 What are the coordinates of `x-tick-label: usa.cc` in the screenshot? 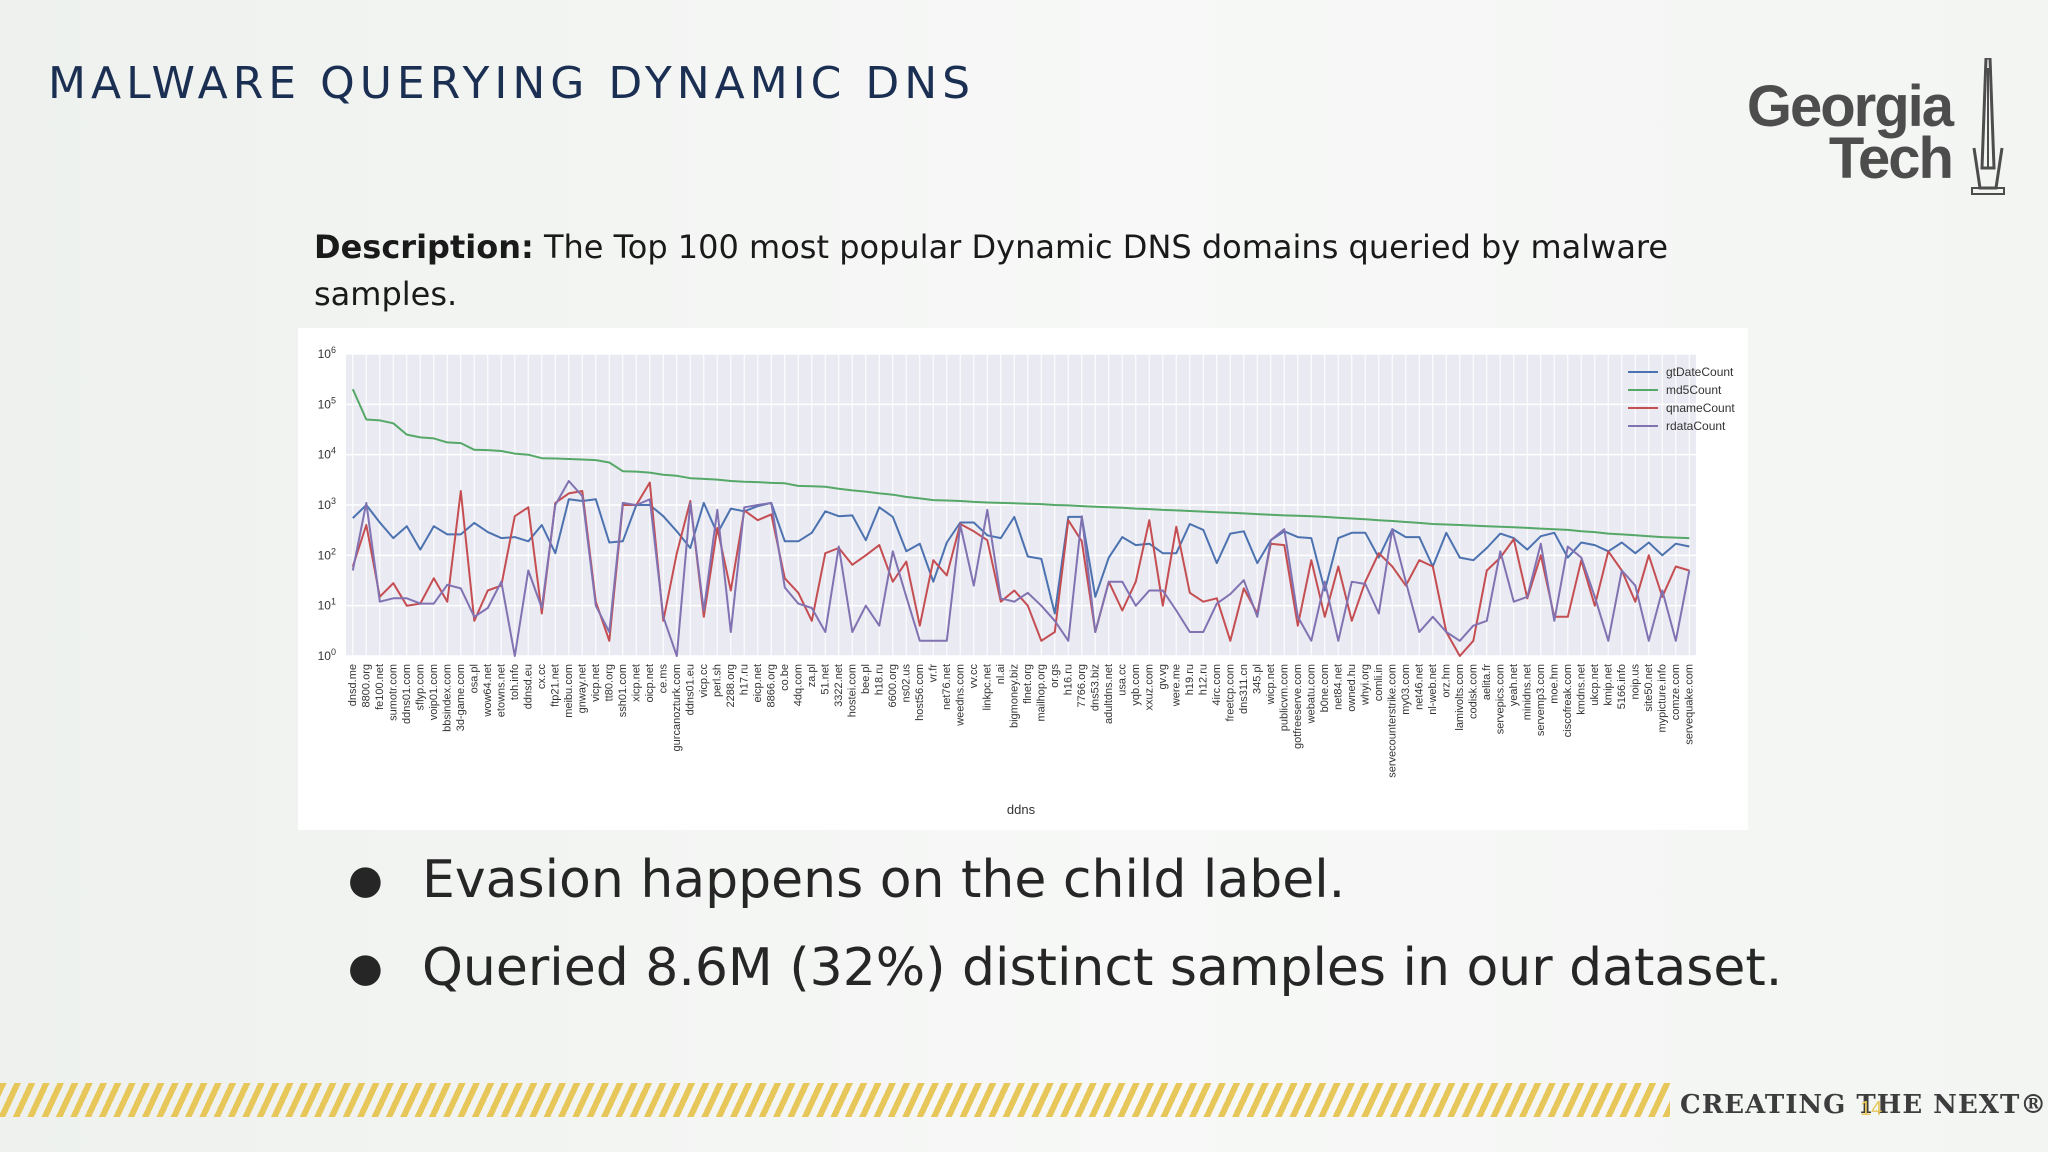 It's located at (1122, 680).